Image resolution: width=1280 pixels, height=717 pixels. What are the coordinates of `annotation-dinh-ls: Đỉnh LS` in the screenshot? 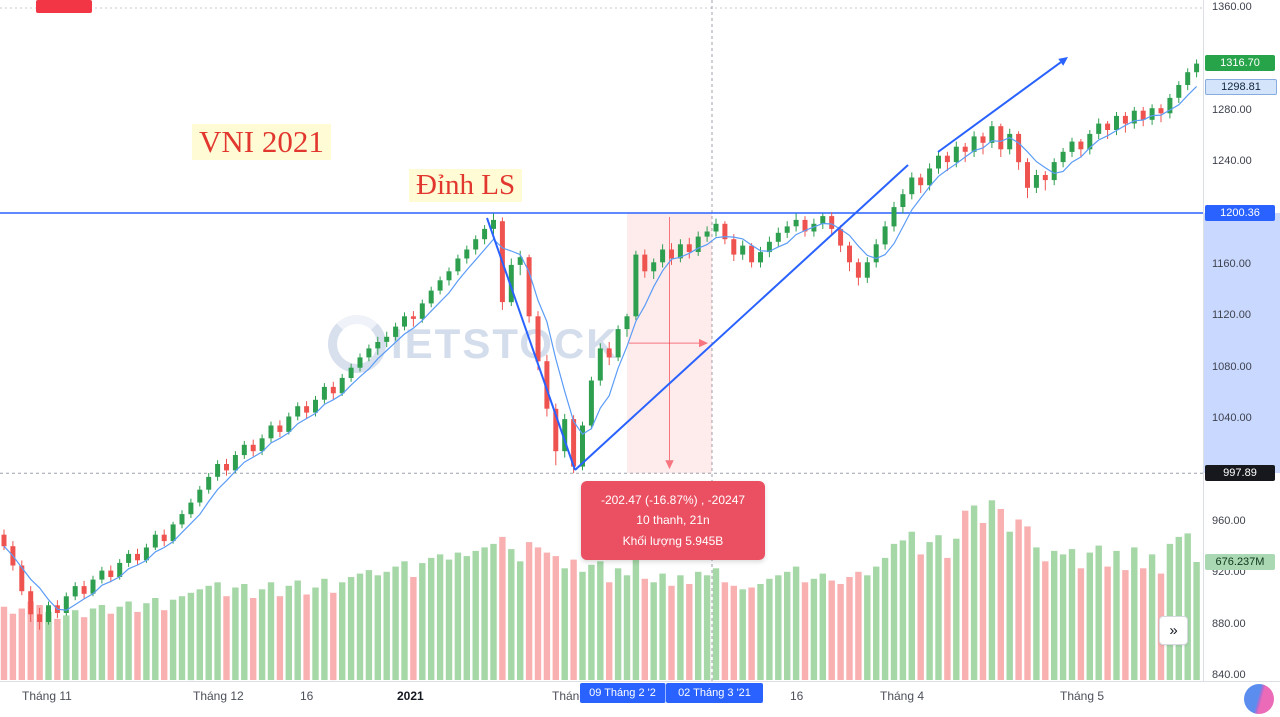 It's located at (465, 185).